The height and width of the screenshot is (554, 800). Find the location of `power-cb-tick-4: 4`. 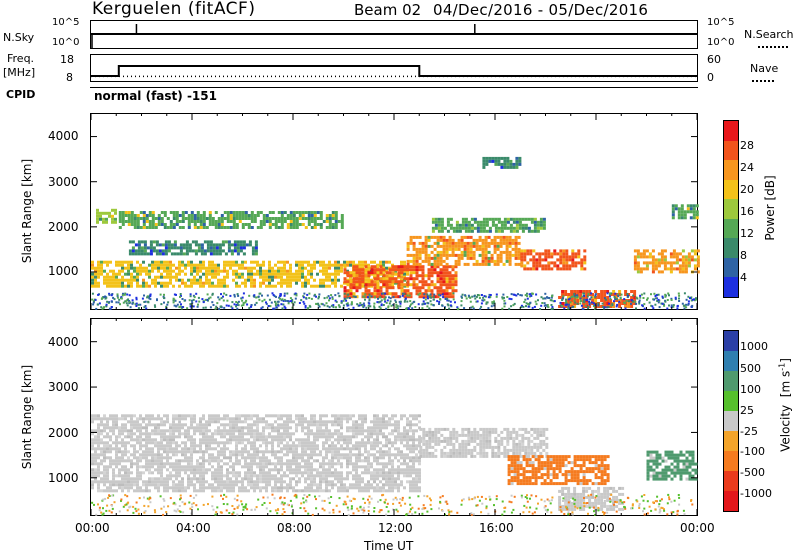

power-cb-tick-4: 4 is located at coordinates (743, 277).